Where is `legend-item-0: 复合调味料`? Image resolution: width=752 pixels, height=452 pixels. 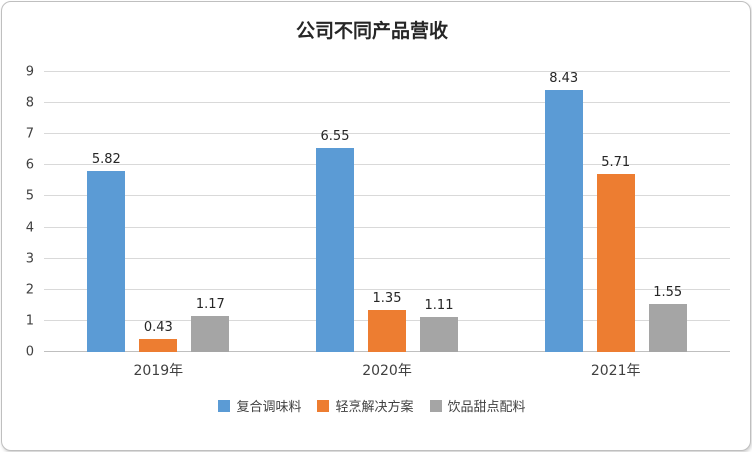
legend-item-0: 复合调味料 is located at coordinates (259, 405).